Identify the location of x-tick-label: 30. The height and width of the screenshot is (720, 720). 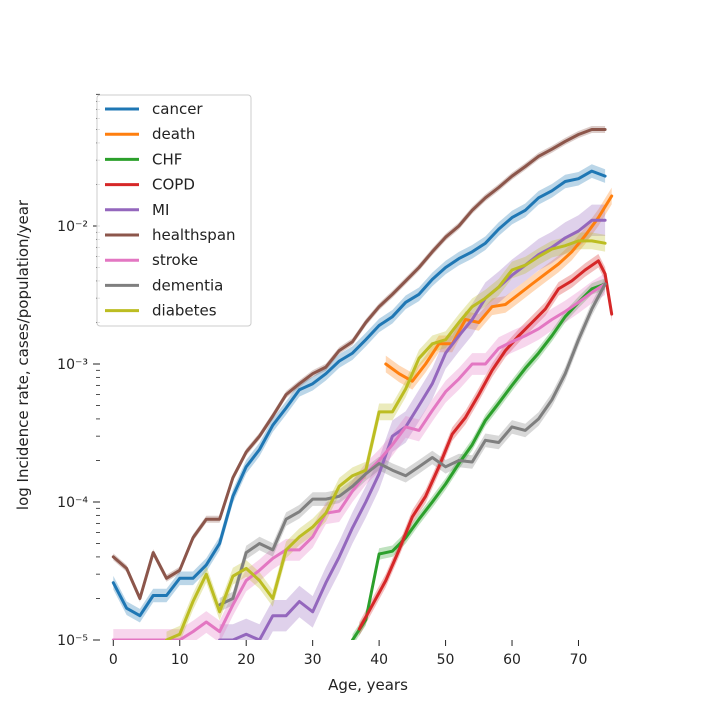
(313, 660).